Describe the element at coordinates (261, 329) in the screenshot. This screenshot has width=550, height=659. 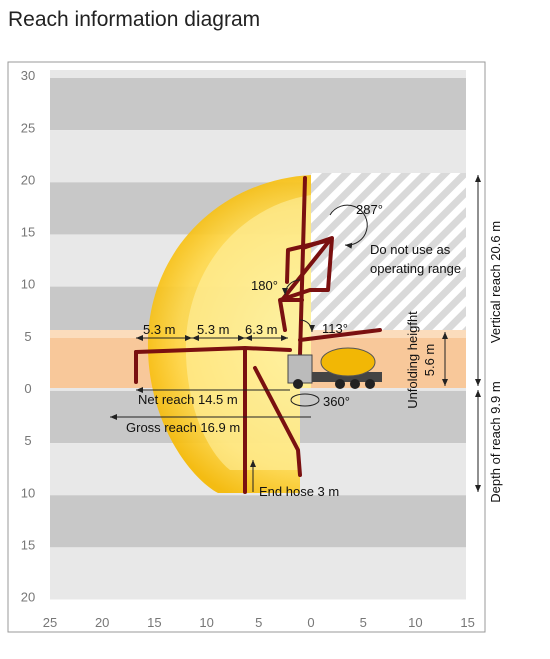
I see `annotation: 6.3 m` at that location.